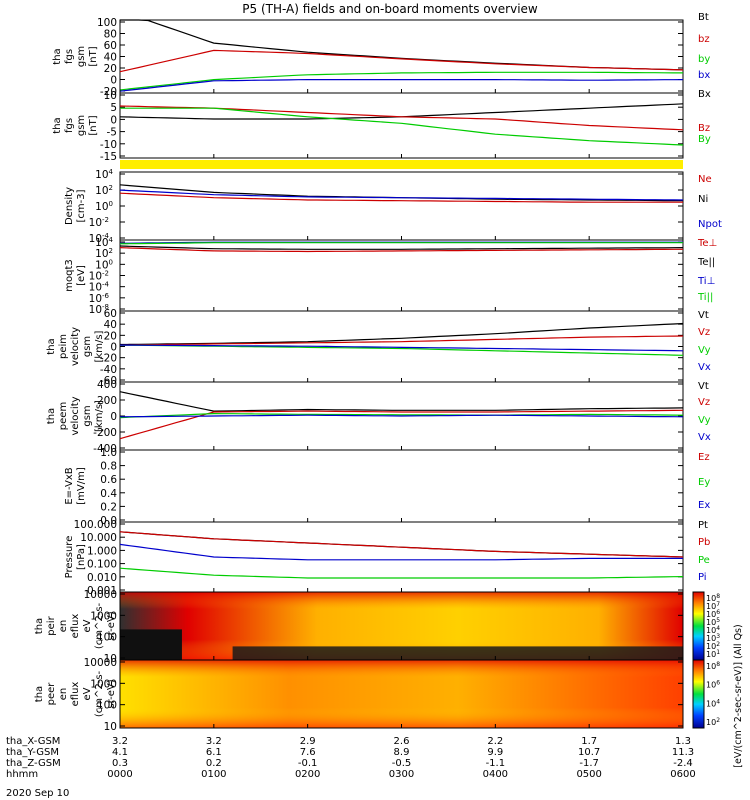 The height and width of the screenshot is (800, 750). I want to click on y-tick-label: 0.0, so click(108, 521).